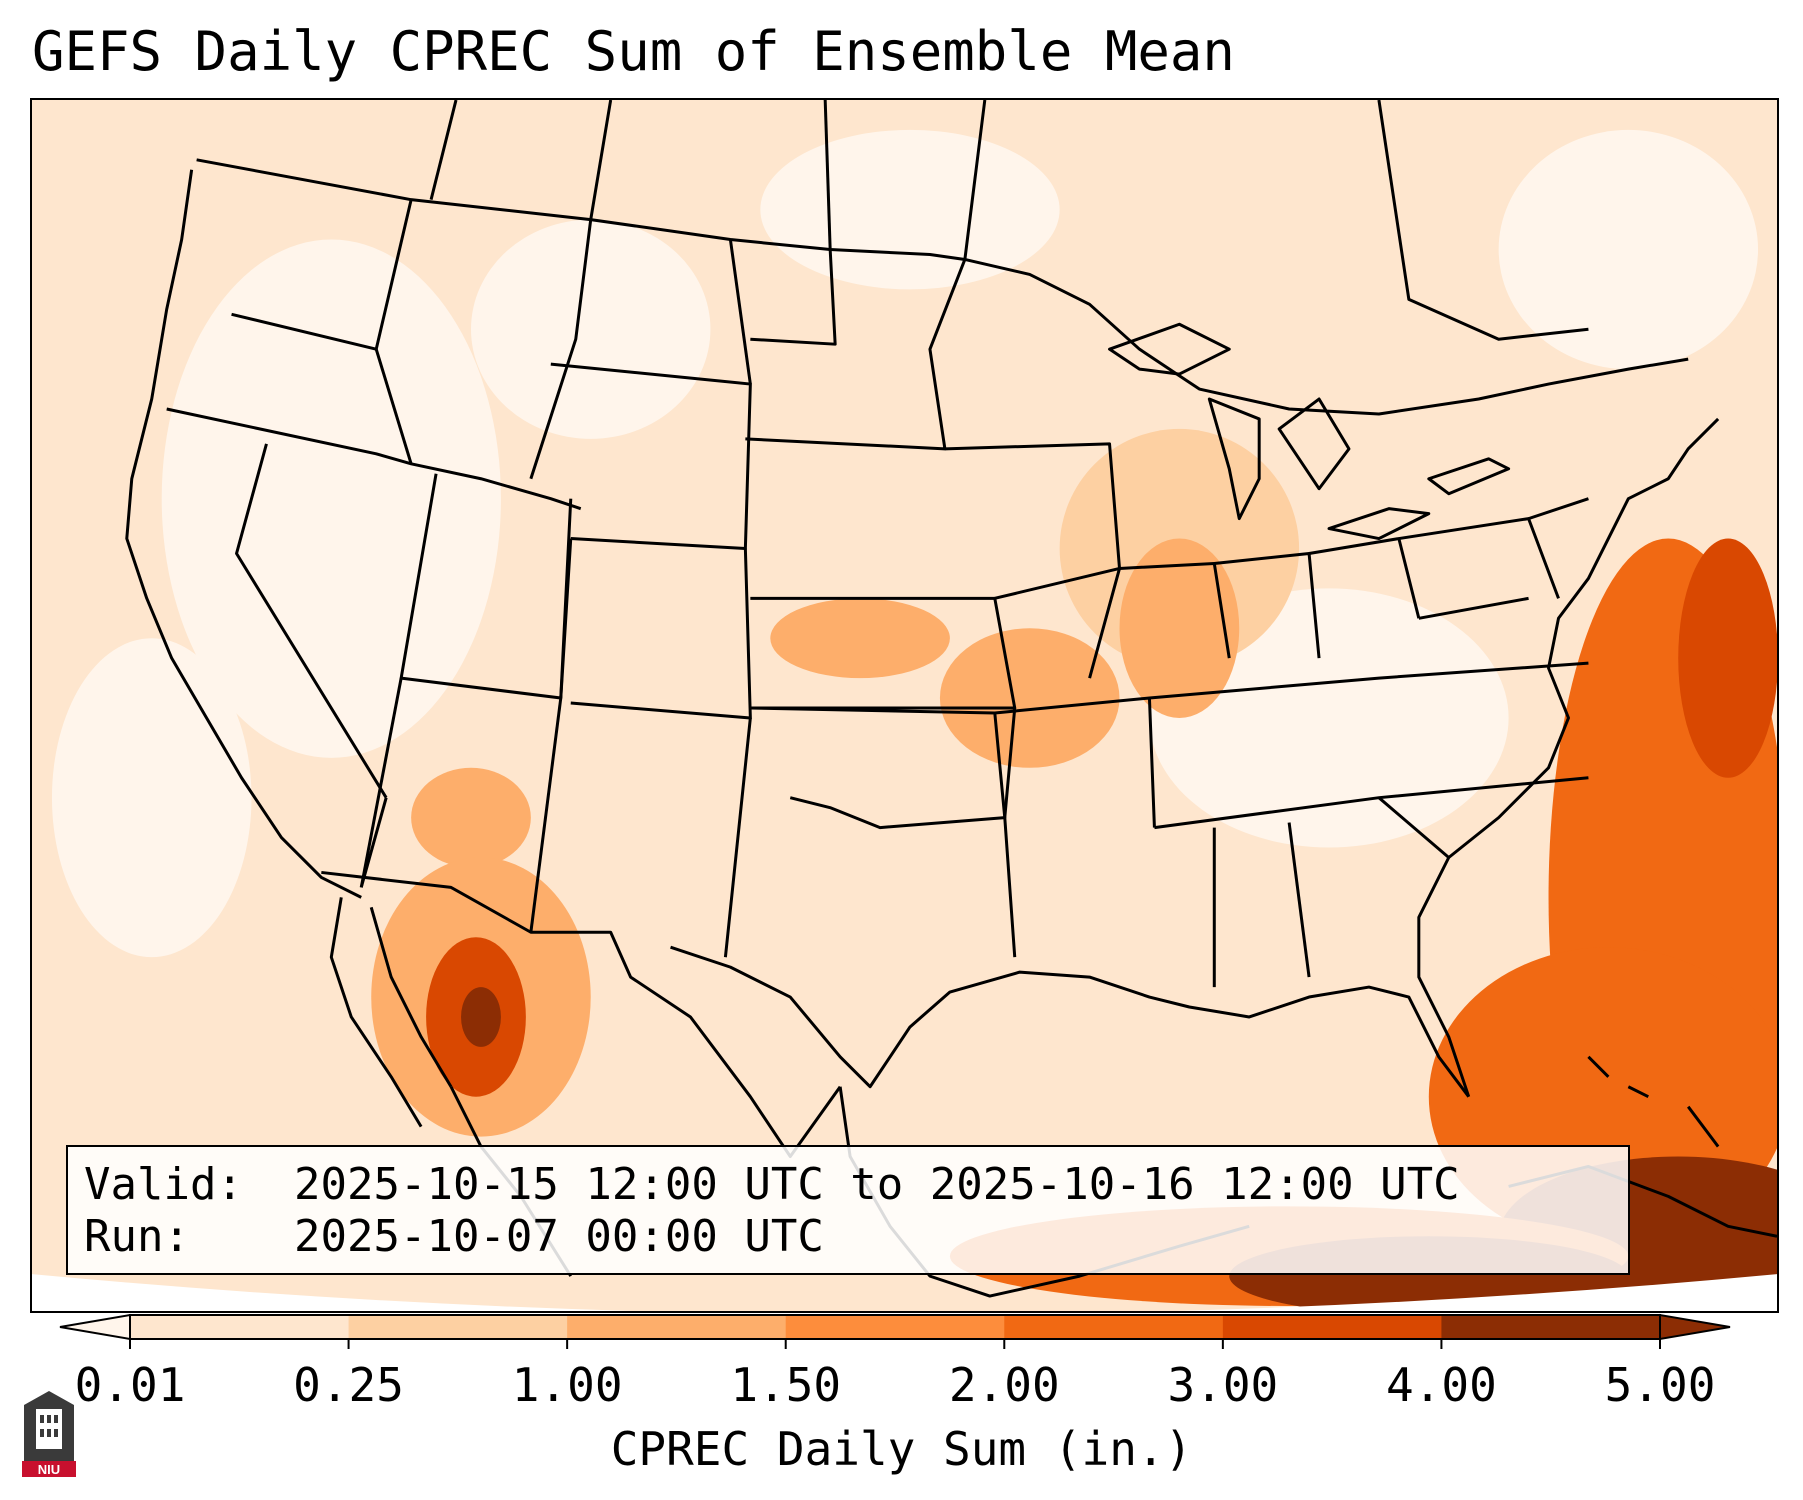  Describe the element at coordinates (163, 1184) in the screenshot. I see `valid-label: Valid:` at that location.